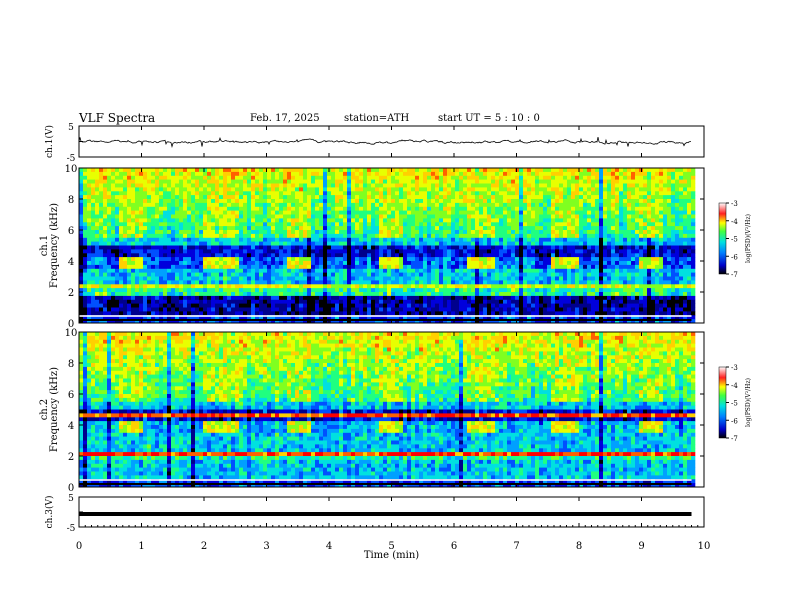 This screenshot has height=612, width=792. Describe the element at coordinates (734, 204) in the screenshot. I see `colorbar-tick-ch1: -3` at that location.